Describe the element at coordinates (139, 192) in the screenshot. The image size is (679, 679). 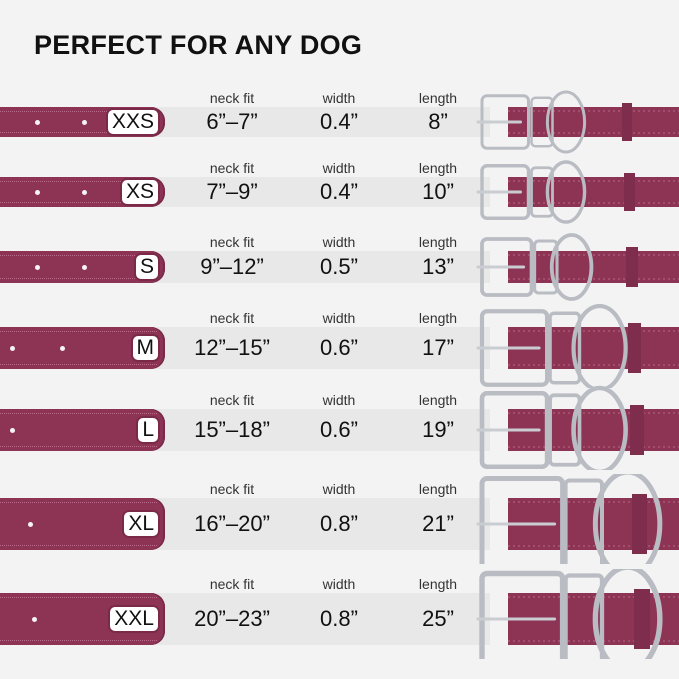
I see `size-badge: XS` at that location.